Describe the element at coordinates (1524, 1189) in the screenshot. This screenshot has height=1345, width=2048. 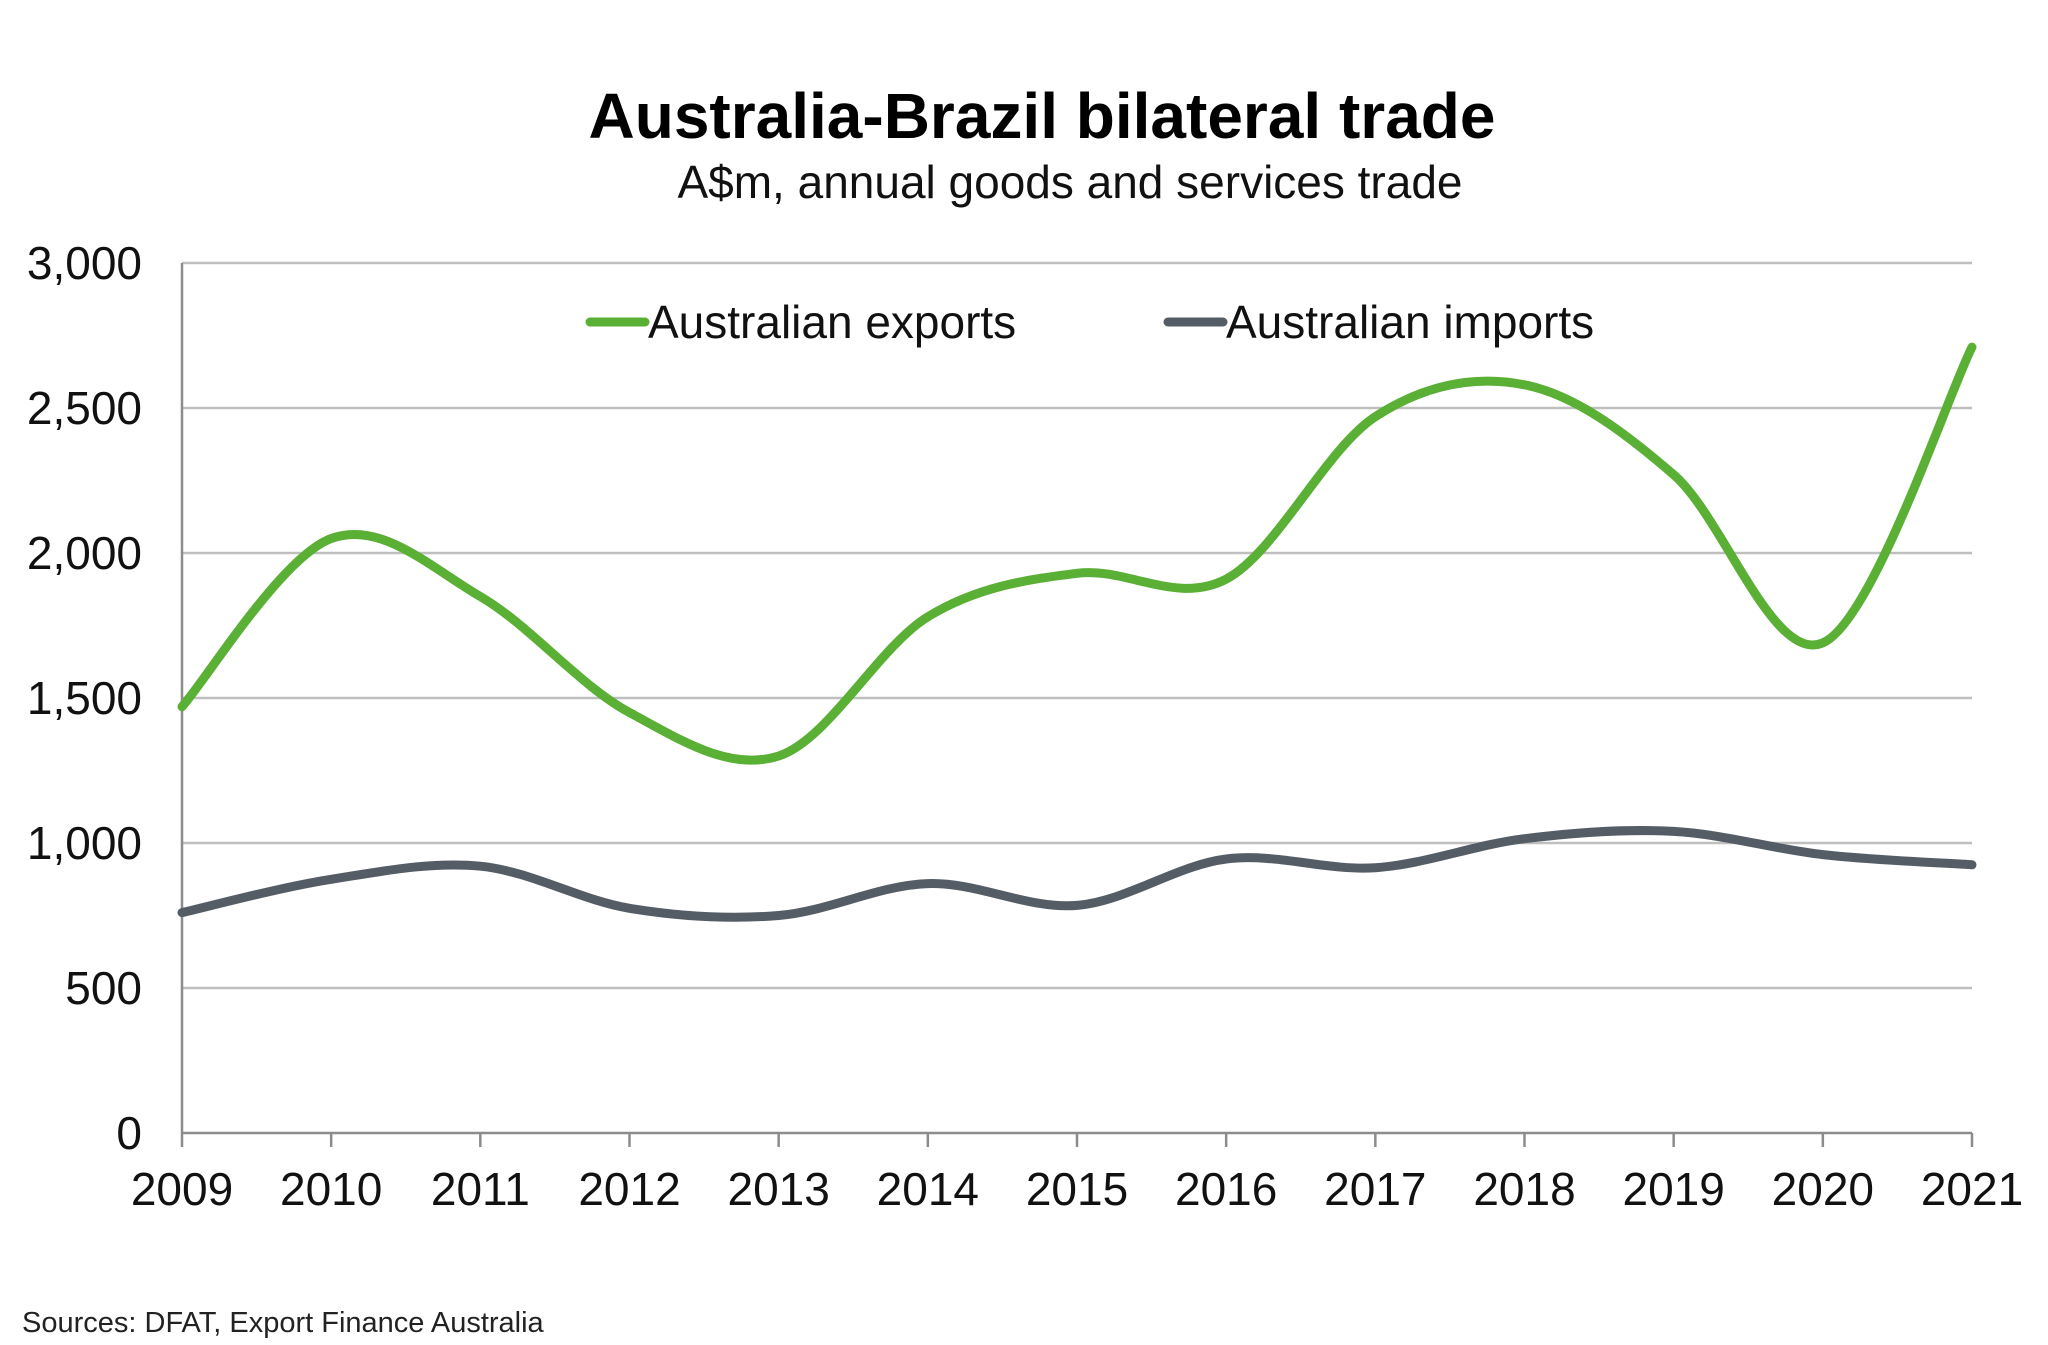
I see `x-tick-label: 2018` at that location.